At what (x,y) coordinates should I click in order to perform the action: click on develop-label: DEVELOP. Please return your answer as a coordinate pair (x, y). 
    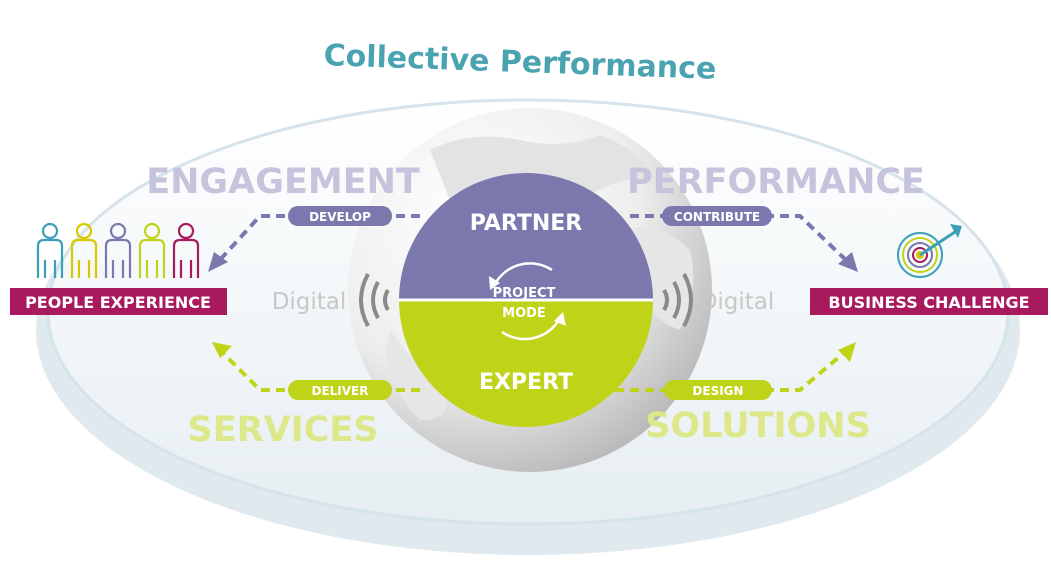
    Looking at the image, I should click on (340, 217).